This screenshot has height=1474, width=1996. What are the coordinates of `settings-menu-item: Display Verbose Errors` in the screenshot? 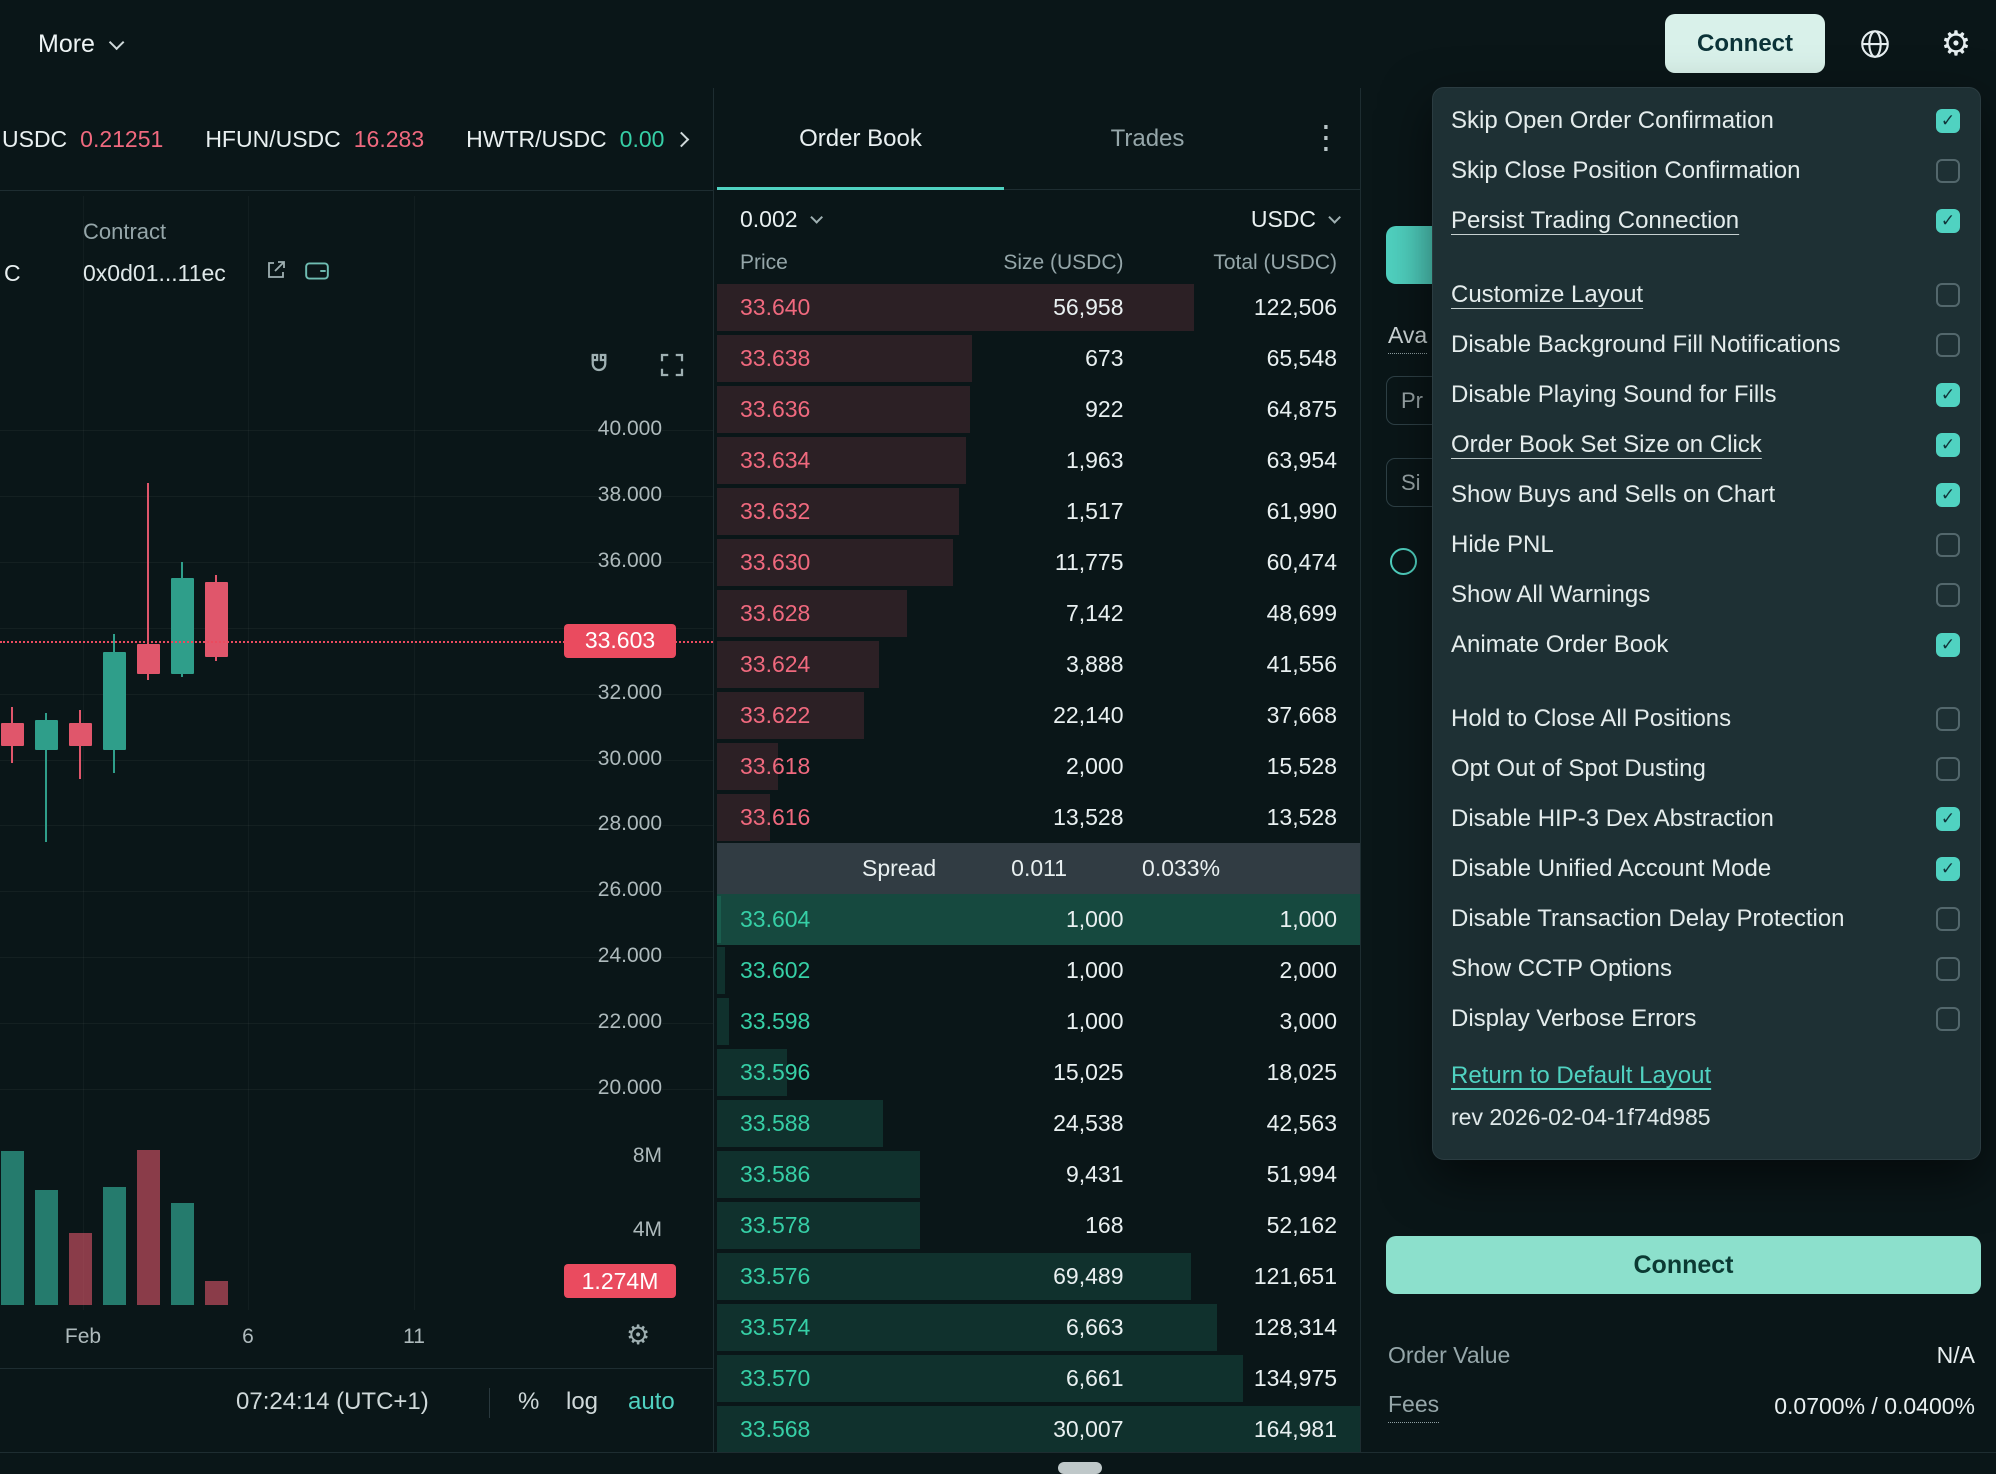 It's located at (1706, 1019).